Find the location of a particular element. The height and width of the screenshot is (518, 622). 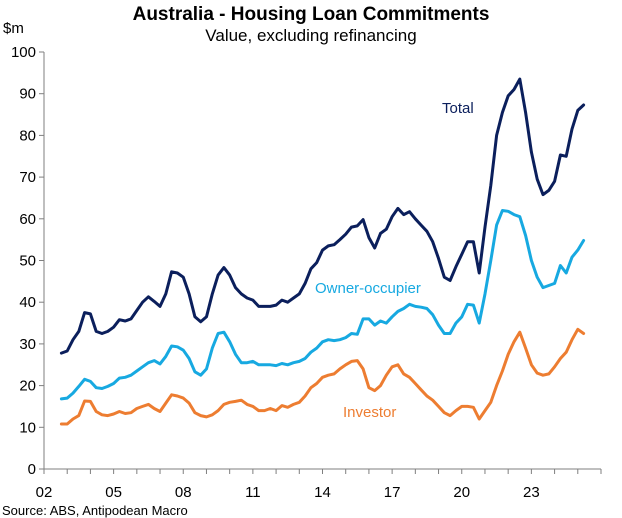

y-tick-label: 80 is located at coordinates (27, 135).